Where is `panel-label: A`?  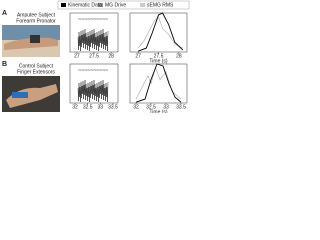
panel-label: A is located at coordinates (4, 13).